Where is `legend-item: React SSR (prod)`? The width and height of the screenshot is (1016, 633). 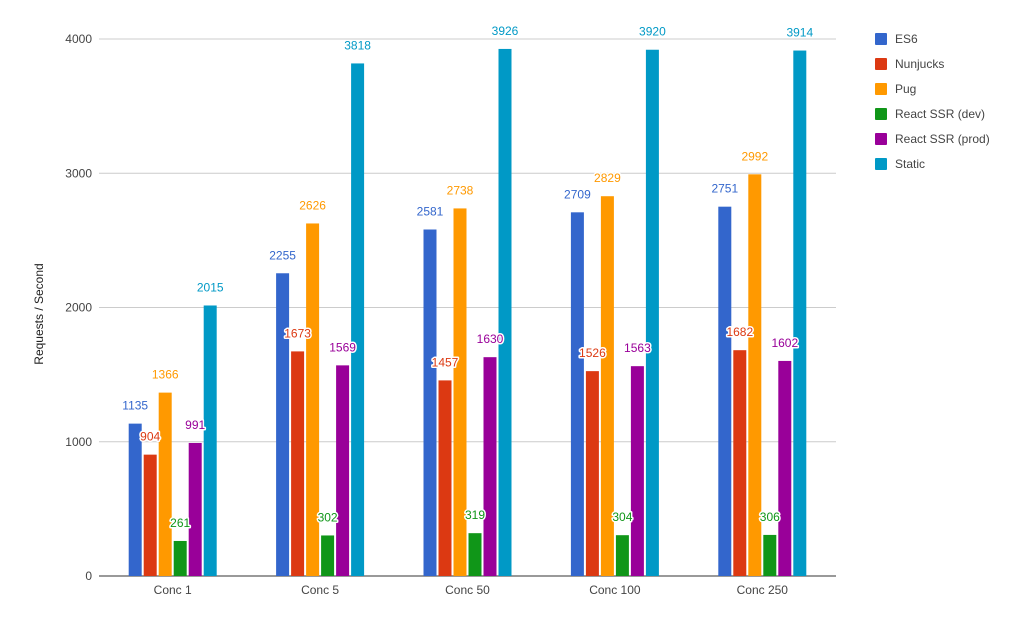 legend-item: React SSR (prod) is located at coordinates (932, 139).